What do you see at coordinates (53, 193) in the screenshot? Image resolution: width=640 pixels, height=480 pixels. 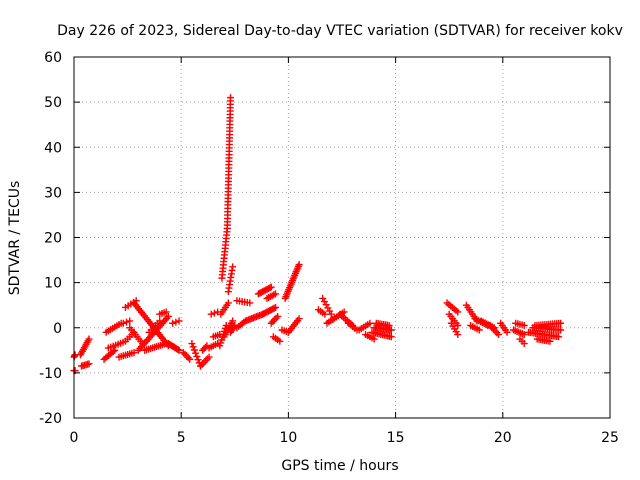 I see `y-tick-label: 30` at bounding box center [53, 193].